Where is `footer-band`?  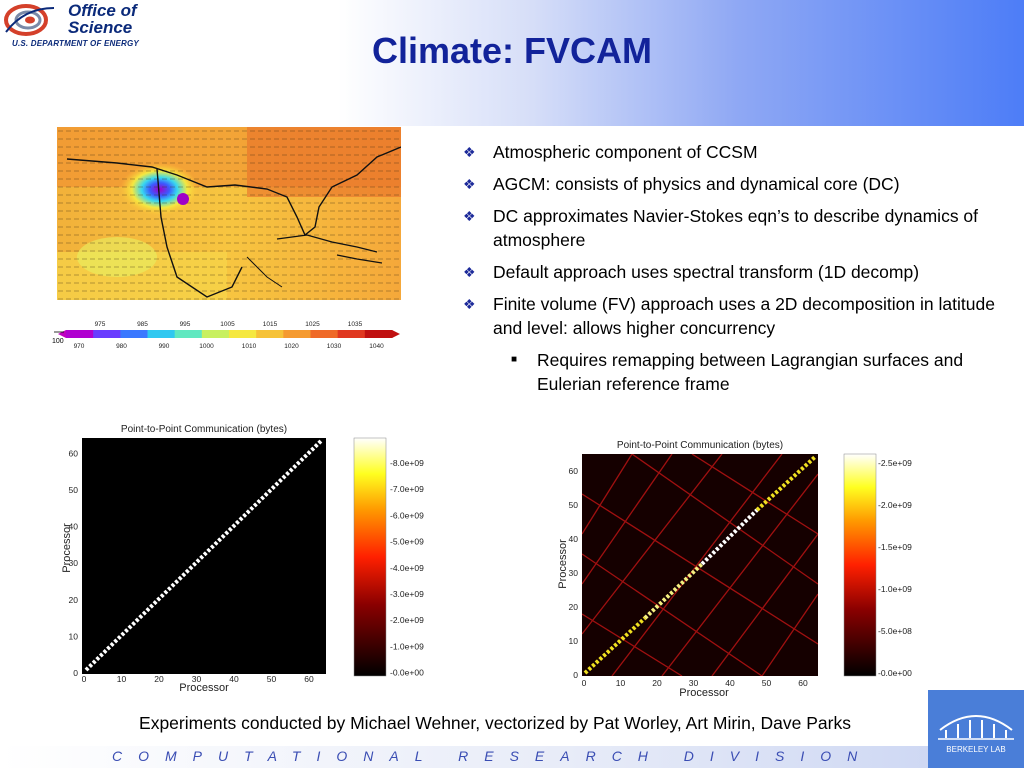
footer-band is located at coordinates (512, 757).